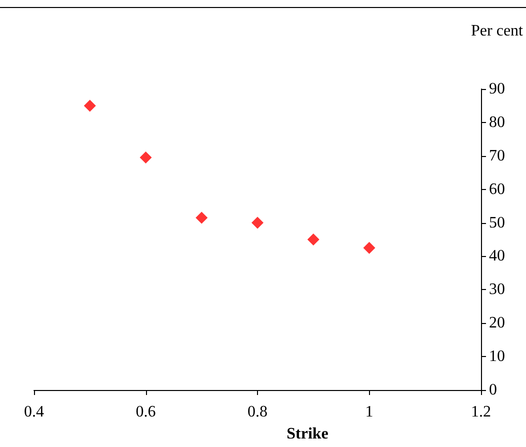 This screenshot has width=526, height=447. Describe the element at coordinates (497, 223) in the screenshot. I see `y-tick-label: 50` at that location.